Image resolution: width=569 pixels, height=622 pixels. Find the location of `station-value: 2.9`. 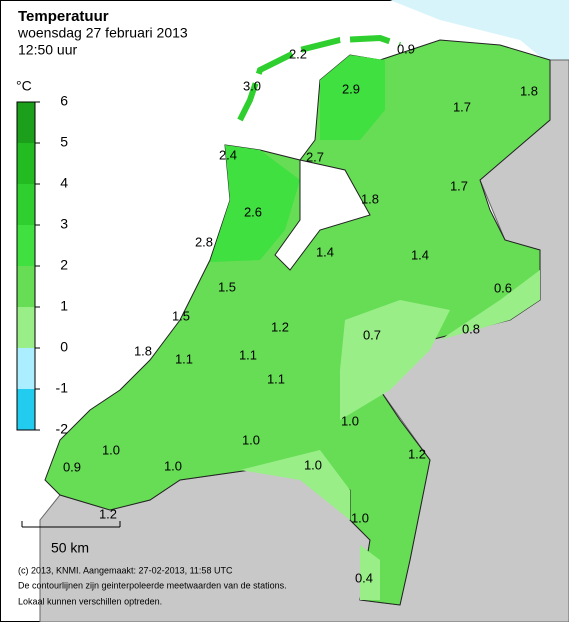

station-value: 2.9 is located at coordinates (351, 88).